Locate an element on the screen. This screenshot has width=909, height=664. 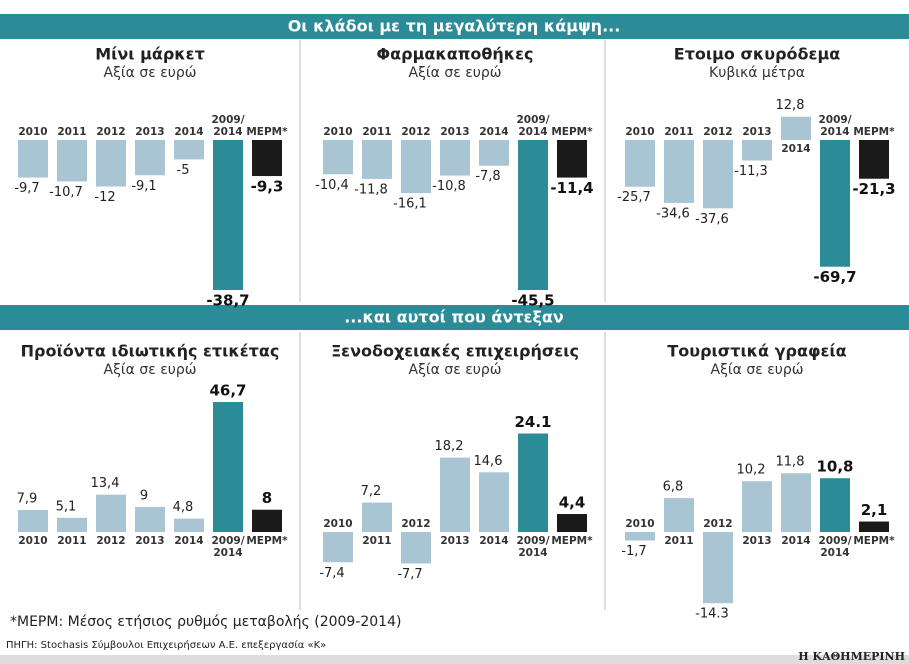
value-label: 12,8 is located at coordinates (790, 105).